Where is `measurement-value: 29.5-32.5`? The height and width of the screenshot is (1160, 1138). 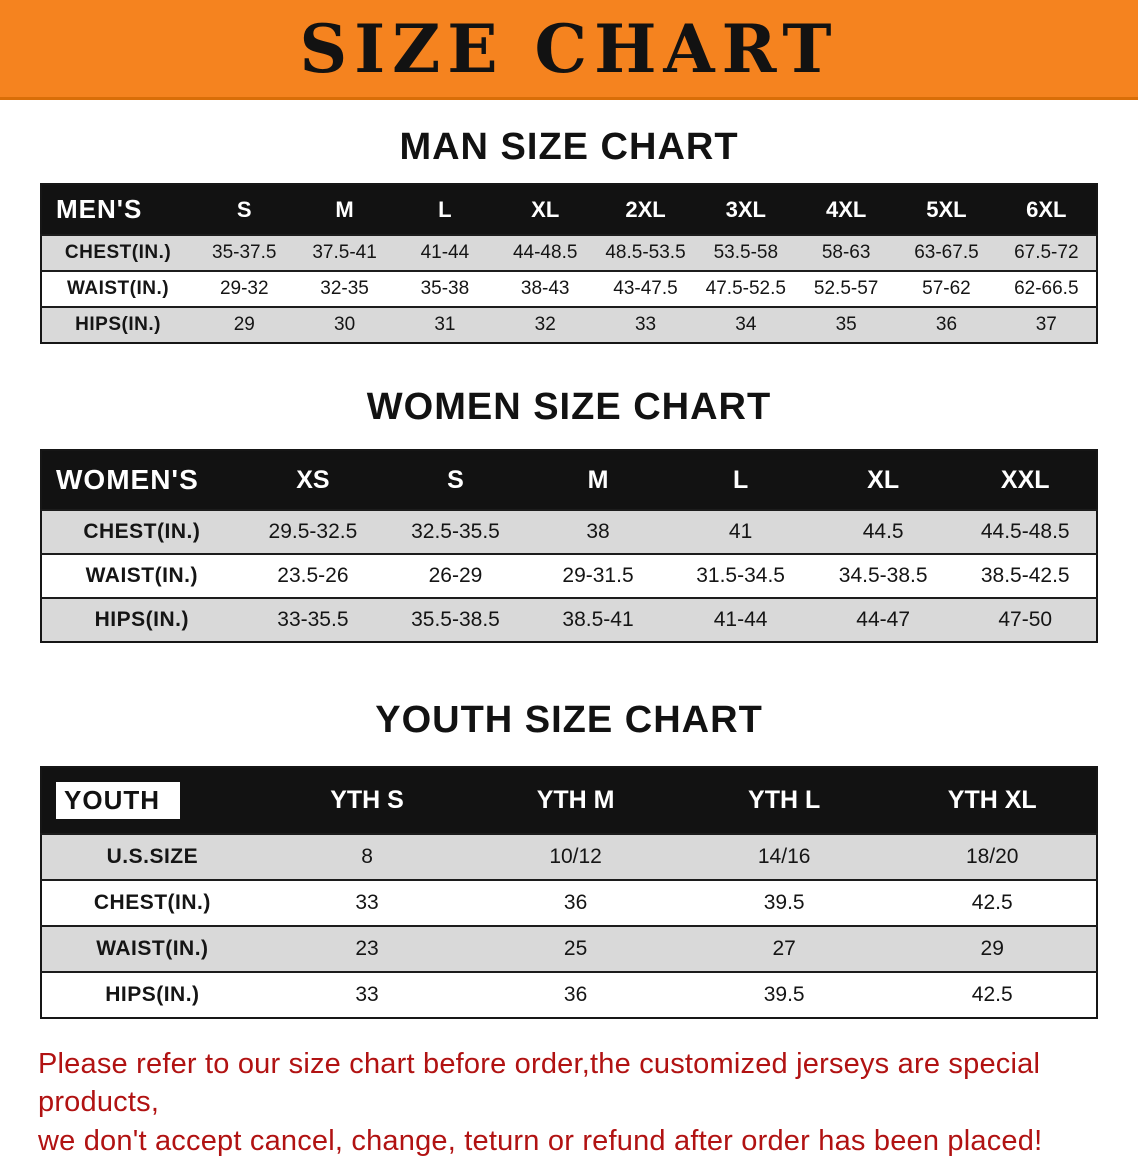 measurement-value: 29.5-32.5 is located at coordinates (313, 531).